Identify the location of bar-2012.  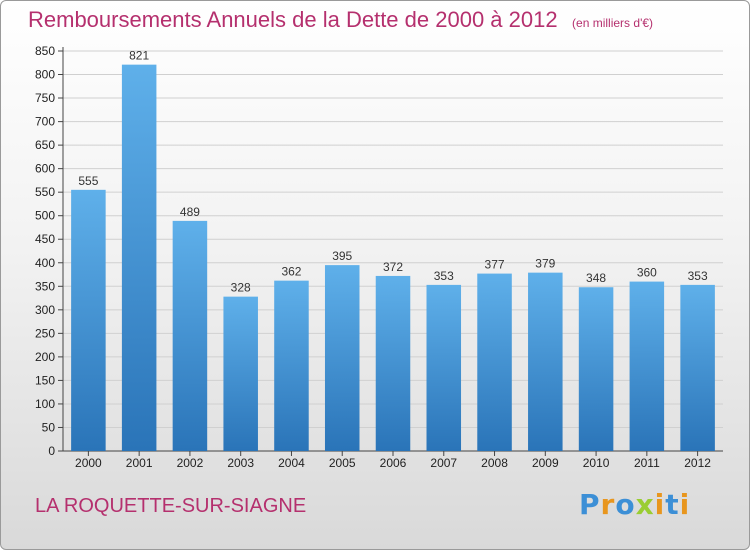
(697, 367).